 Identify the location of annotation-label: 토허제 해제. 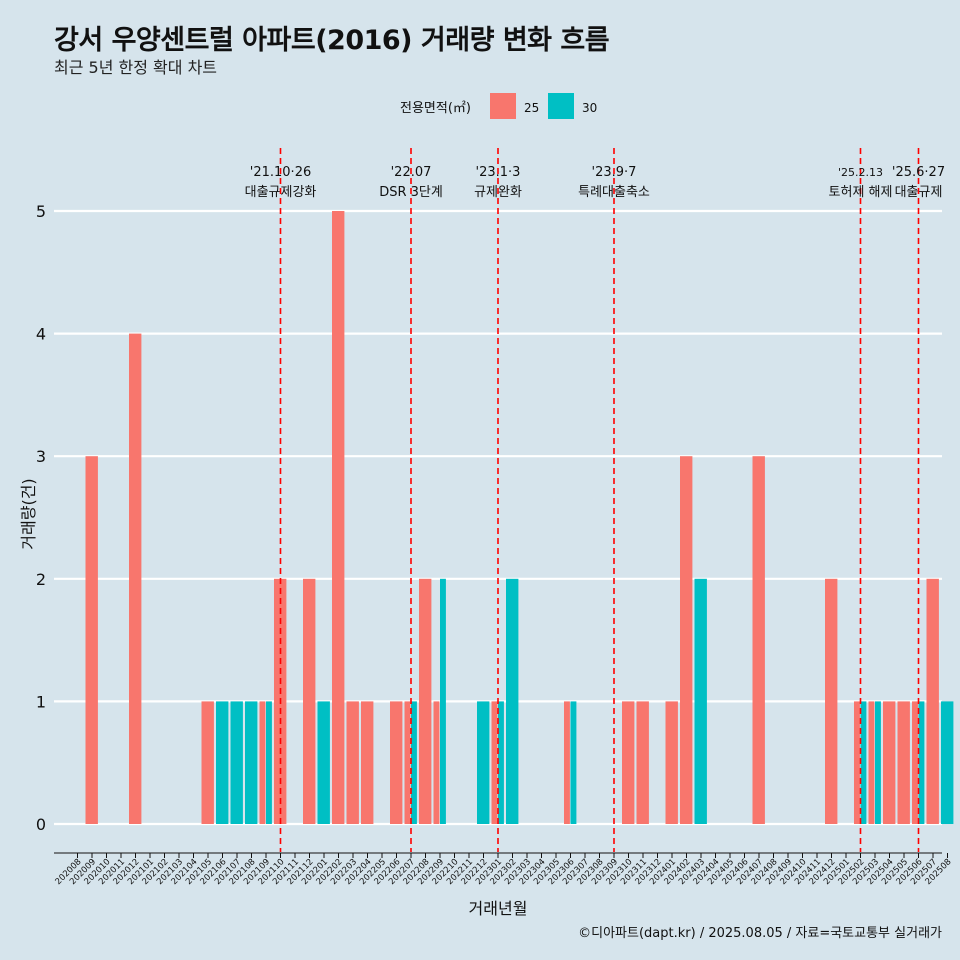
(861, 192).